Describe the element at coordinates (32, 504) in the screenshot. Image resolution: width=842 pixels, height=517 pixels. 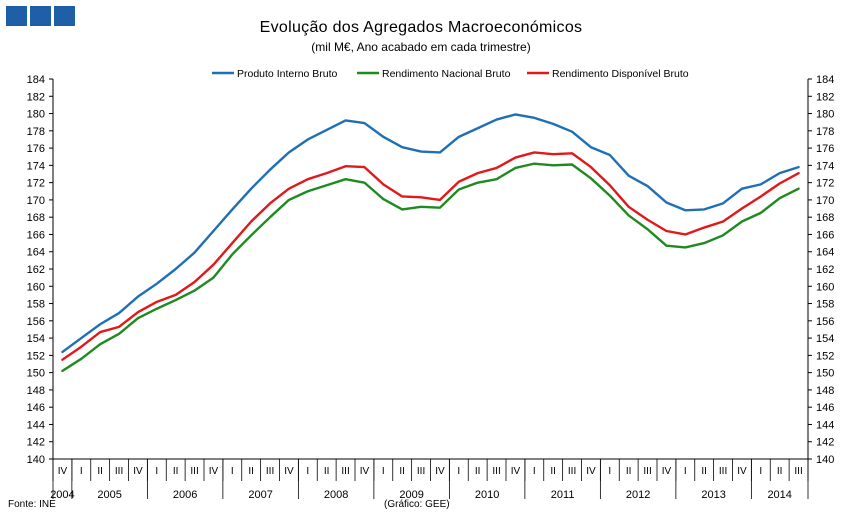
I see `source-note: Fonte: INE` at that location.